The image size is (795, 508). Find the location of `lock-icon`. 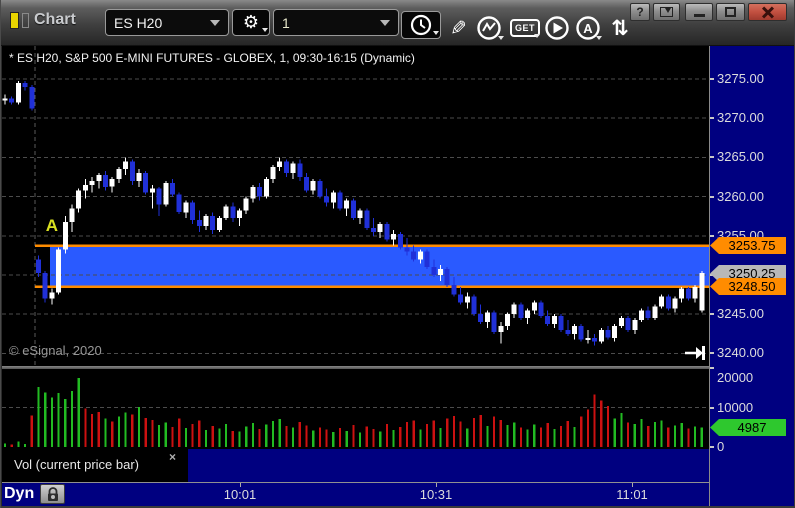

lock-icon is located at coordinates (52, 493).